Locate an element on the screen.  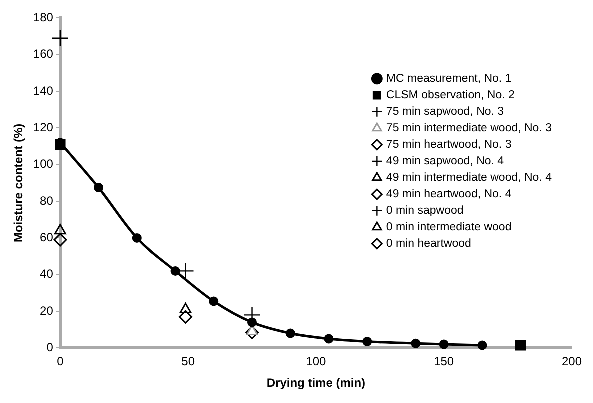
x-tick-label: 50 is located at coordinates (189, 361).